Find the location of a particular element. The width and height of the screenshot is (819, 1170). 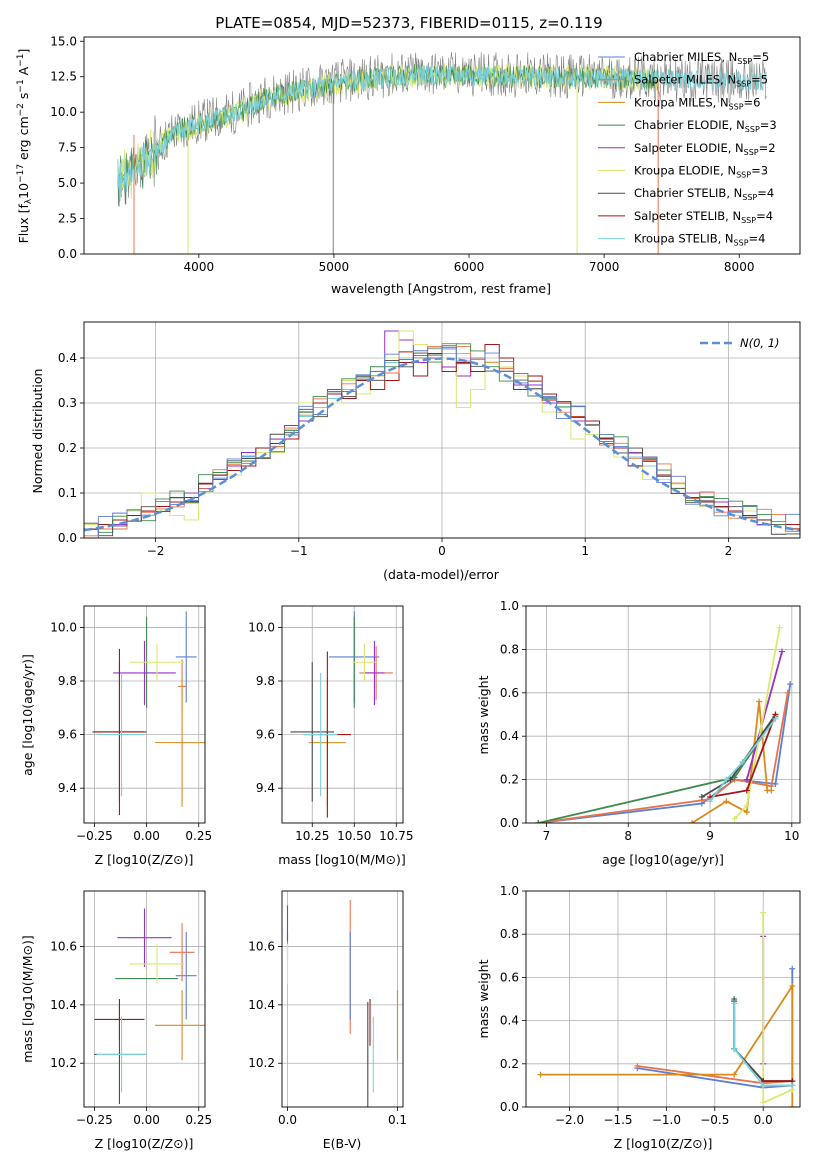

x-tick-label: 4000 is located at coordinates (199, 267).